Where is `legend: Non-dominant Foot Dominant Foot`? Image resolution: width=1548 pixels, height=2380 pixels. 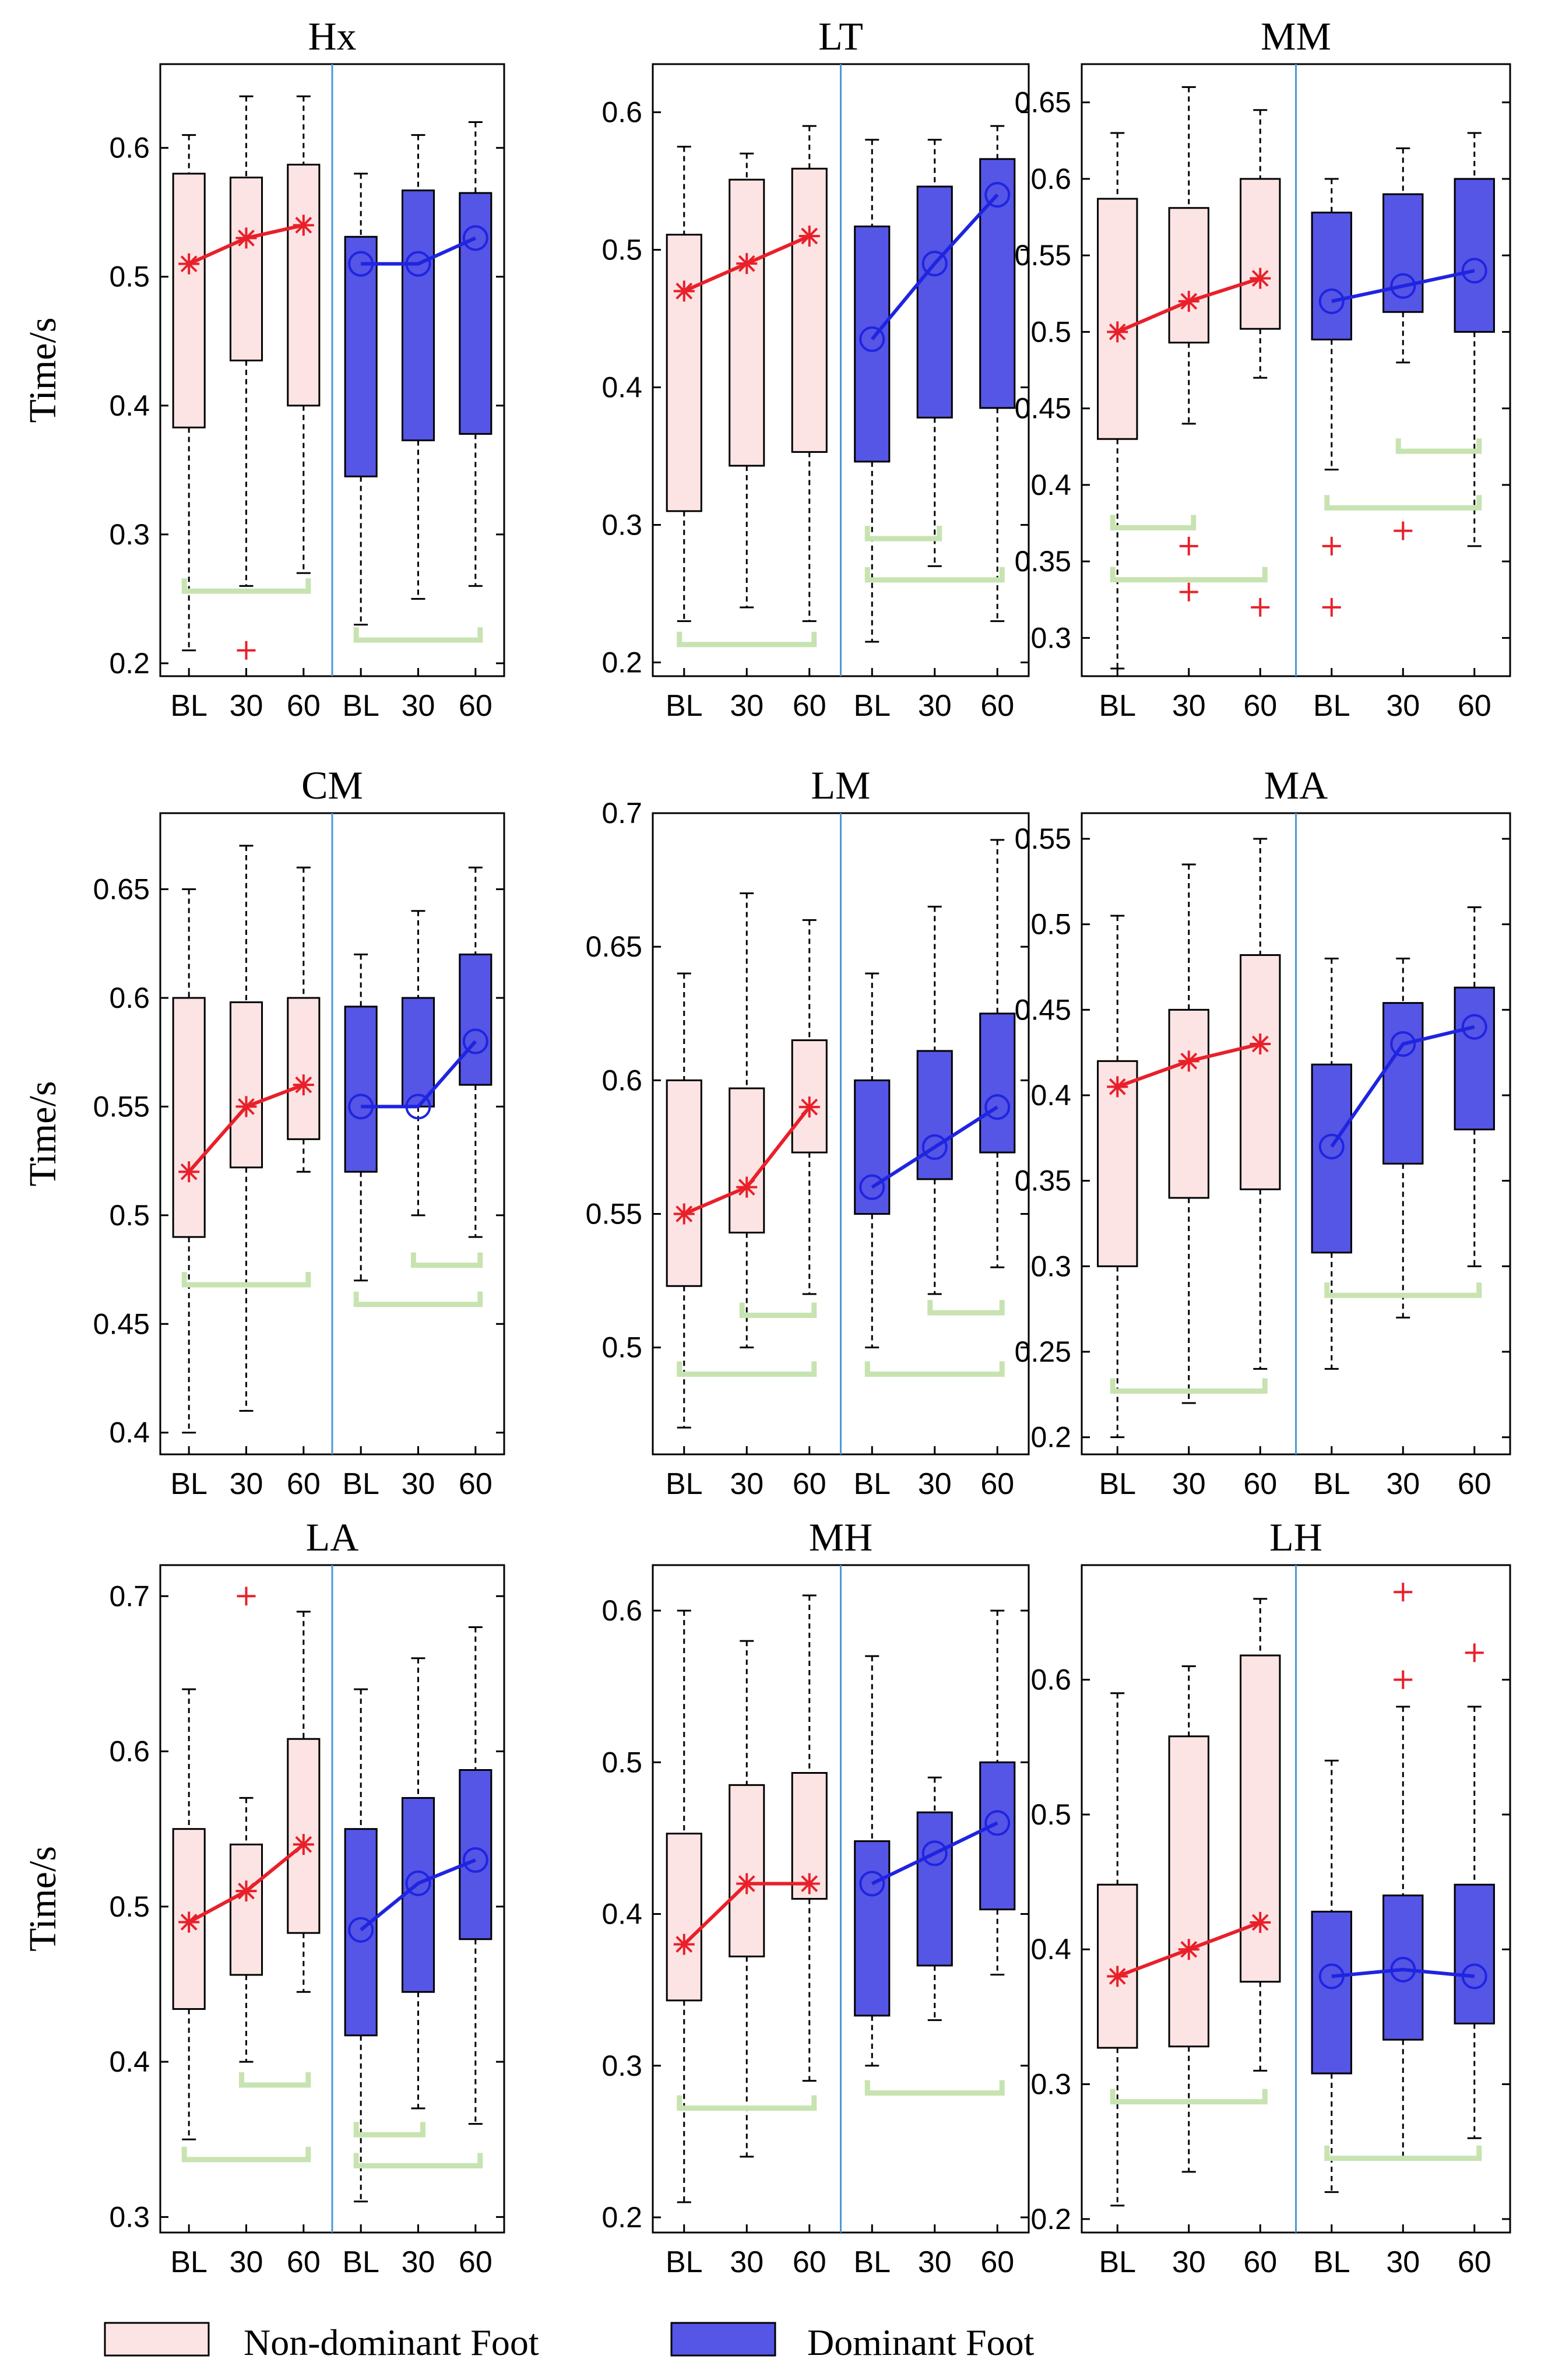
legend: Non-dominant Foot Dominant Foot is located at coordinates (569, 2342).